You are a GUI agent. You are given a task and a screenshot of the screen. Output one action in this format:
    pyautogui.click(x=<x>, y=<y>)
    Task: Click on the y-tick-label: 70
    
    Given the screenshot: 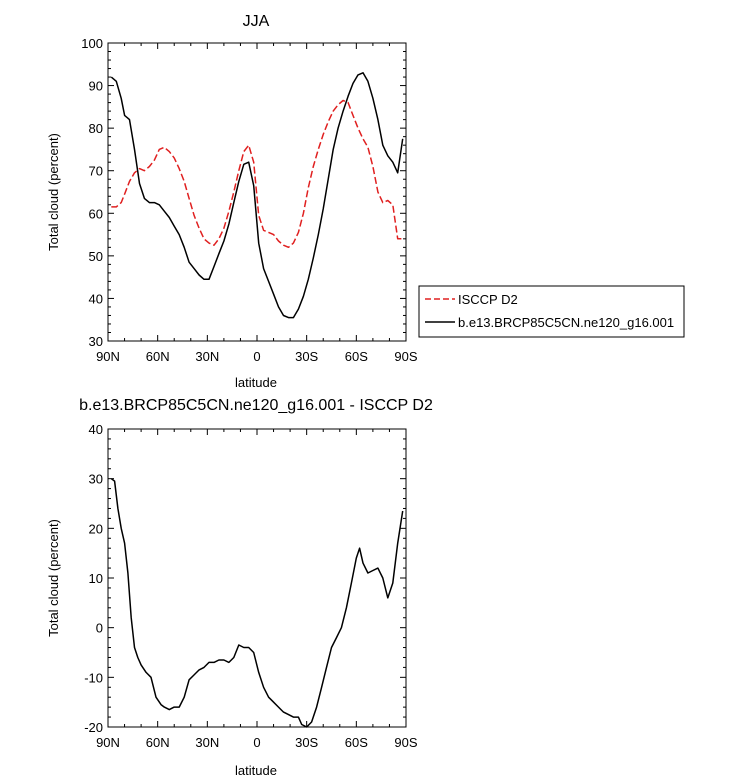 What is the action you would take?
    pyautogui.click(x=96, y=171)
    